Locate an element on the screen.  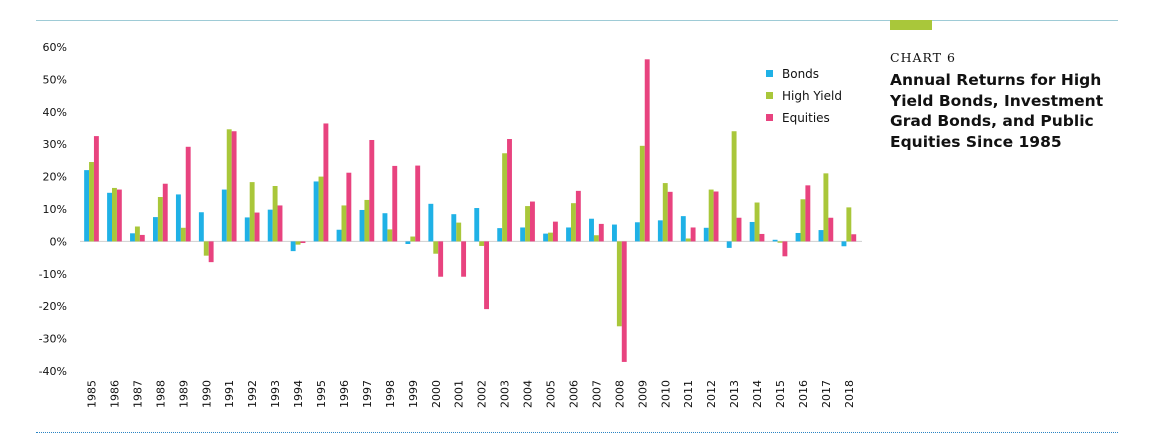
x-tick-label: 2006 is located at coordinates (573, 394).